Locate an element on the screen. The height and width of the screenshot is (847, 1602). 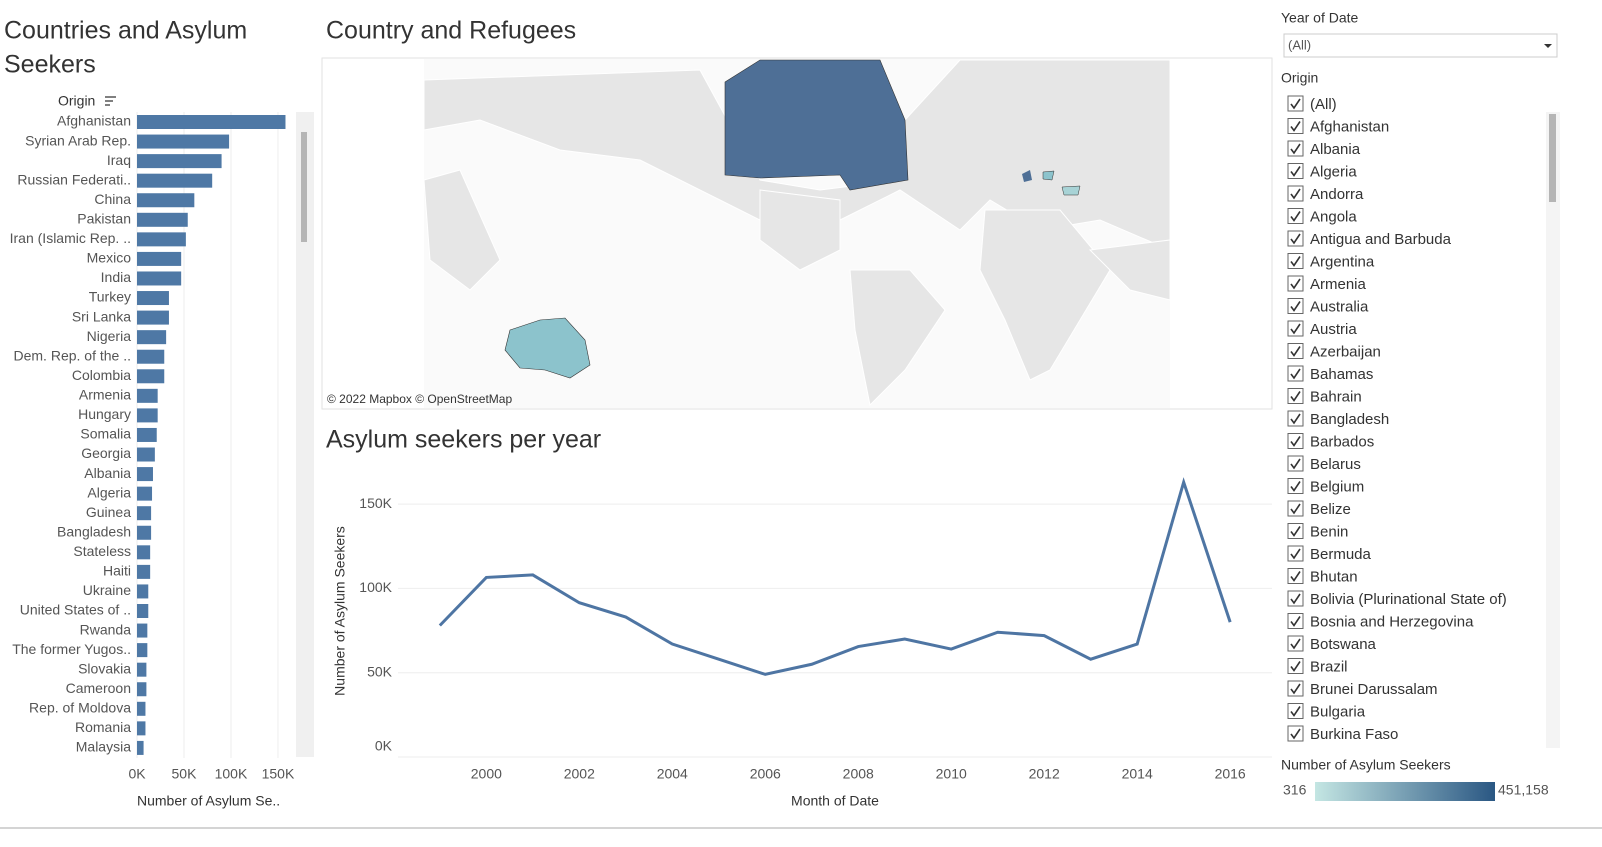
filter-option: (All) is located at coordinates (1323, 104).